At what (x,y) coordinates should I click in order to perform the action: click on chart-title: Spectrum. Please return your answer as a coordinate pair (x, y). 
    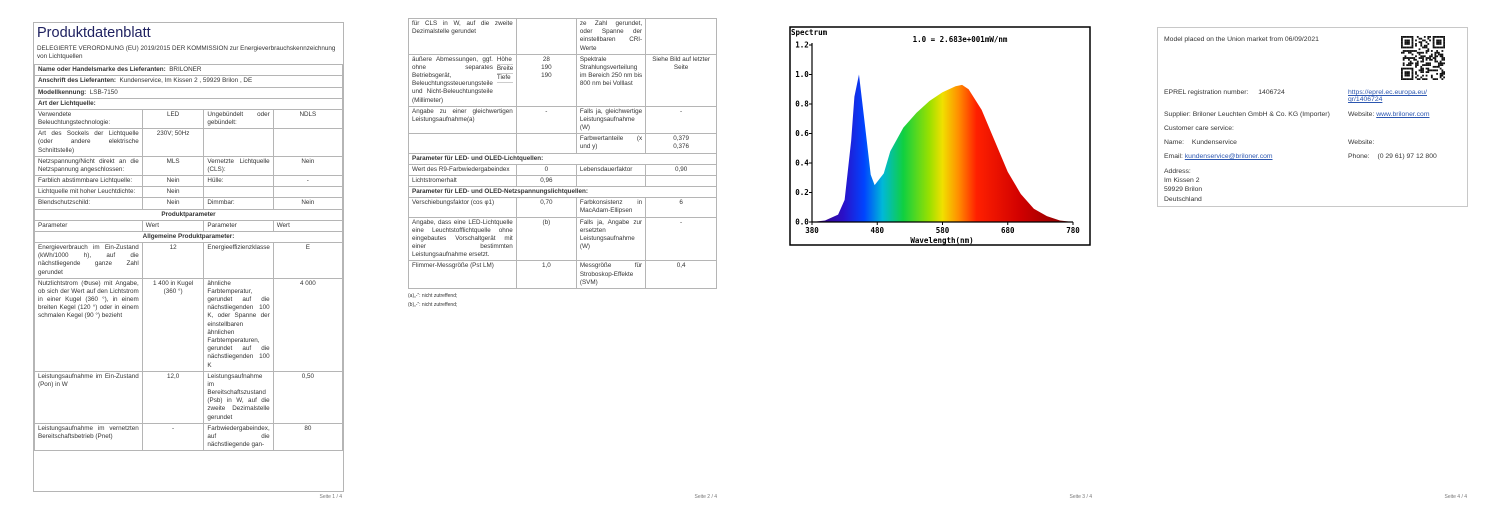
    Looking at the image, I should click on (809, 32).